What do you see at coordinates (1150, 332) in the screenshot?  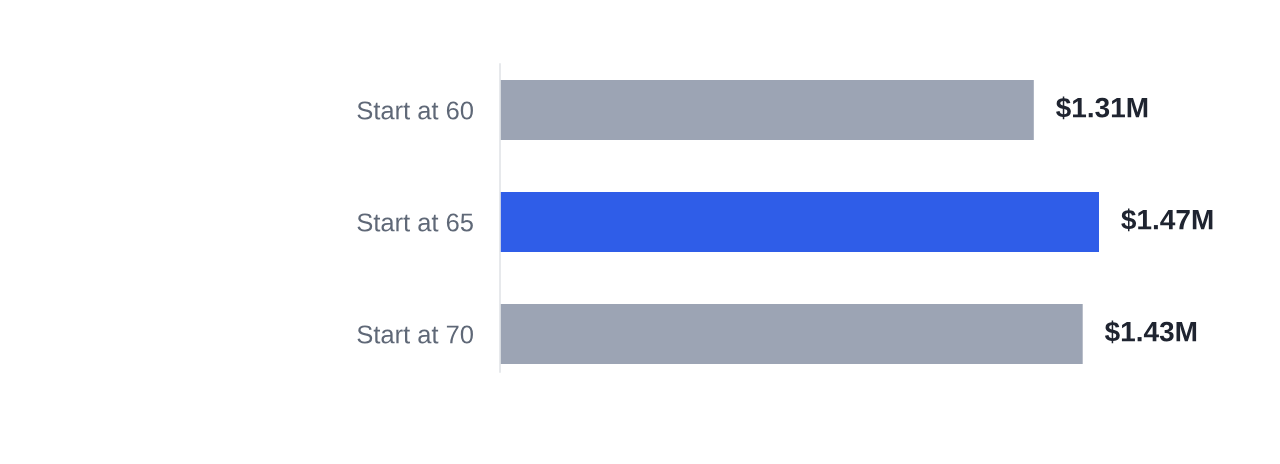 I see `data-label: $1.43M` at bounding box center [1150, 332].